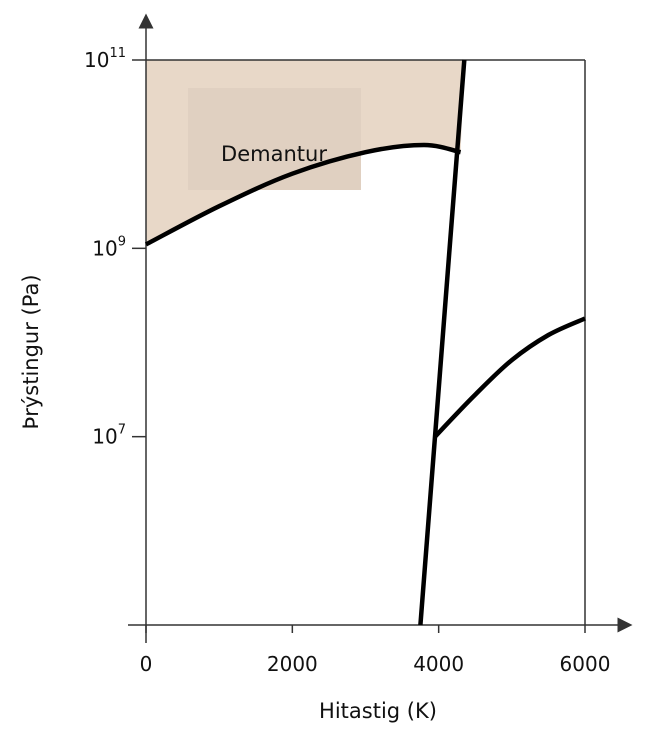 The height and width of the screenshot is (733, 650). I want to click on vapor-boundary-line, so click(509, 377).